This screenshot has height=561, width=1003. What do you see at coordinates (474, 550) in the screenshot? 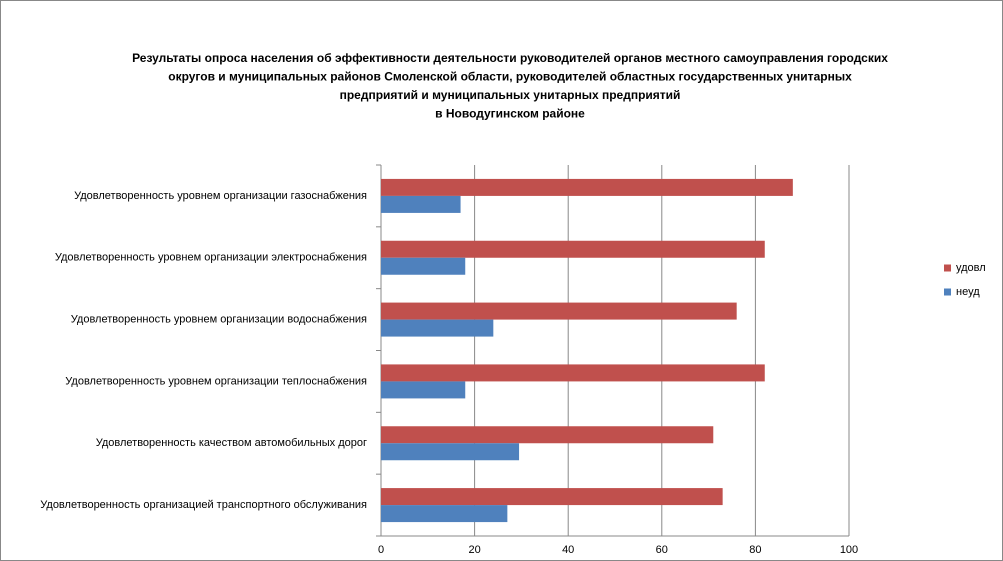
I see `x-tick-label: 20` at bounding box center [474, 550].